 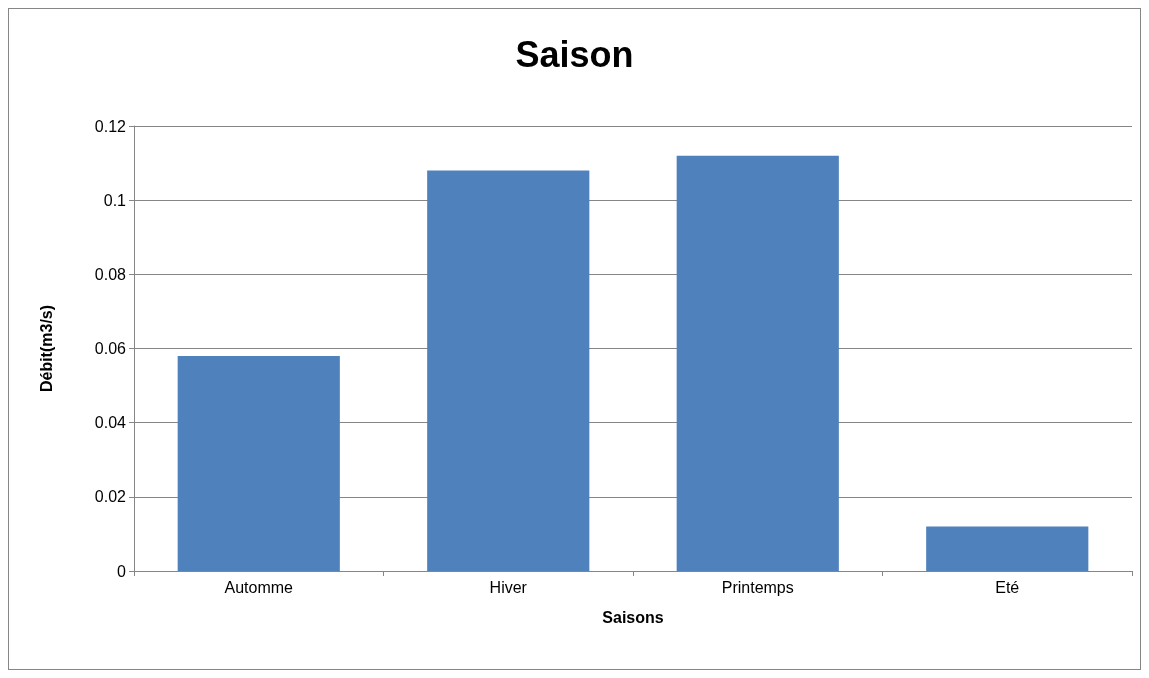 I want to click on y-tick-label: 0.02, so click(x=110, y=497).